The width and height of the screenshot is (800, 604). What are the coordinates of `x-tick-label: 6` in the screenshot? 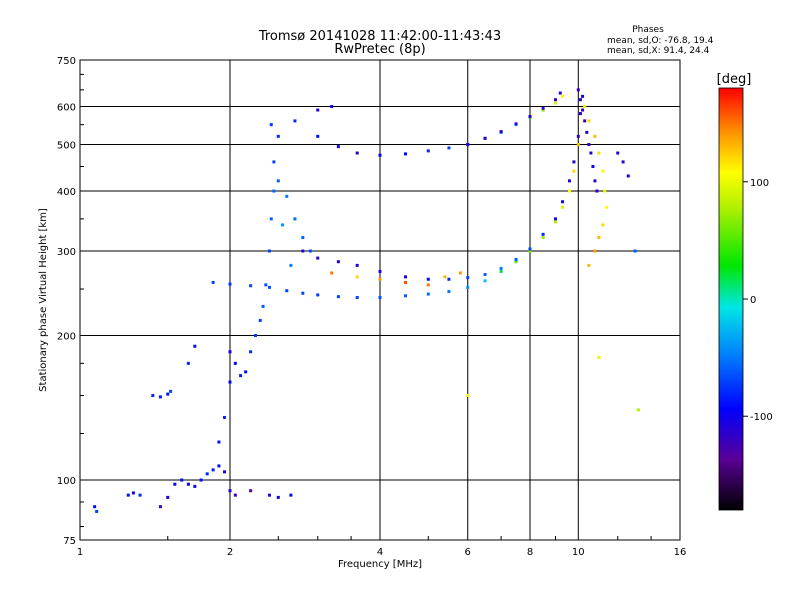 It's located at (468, 552).